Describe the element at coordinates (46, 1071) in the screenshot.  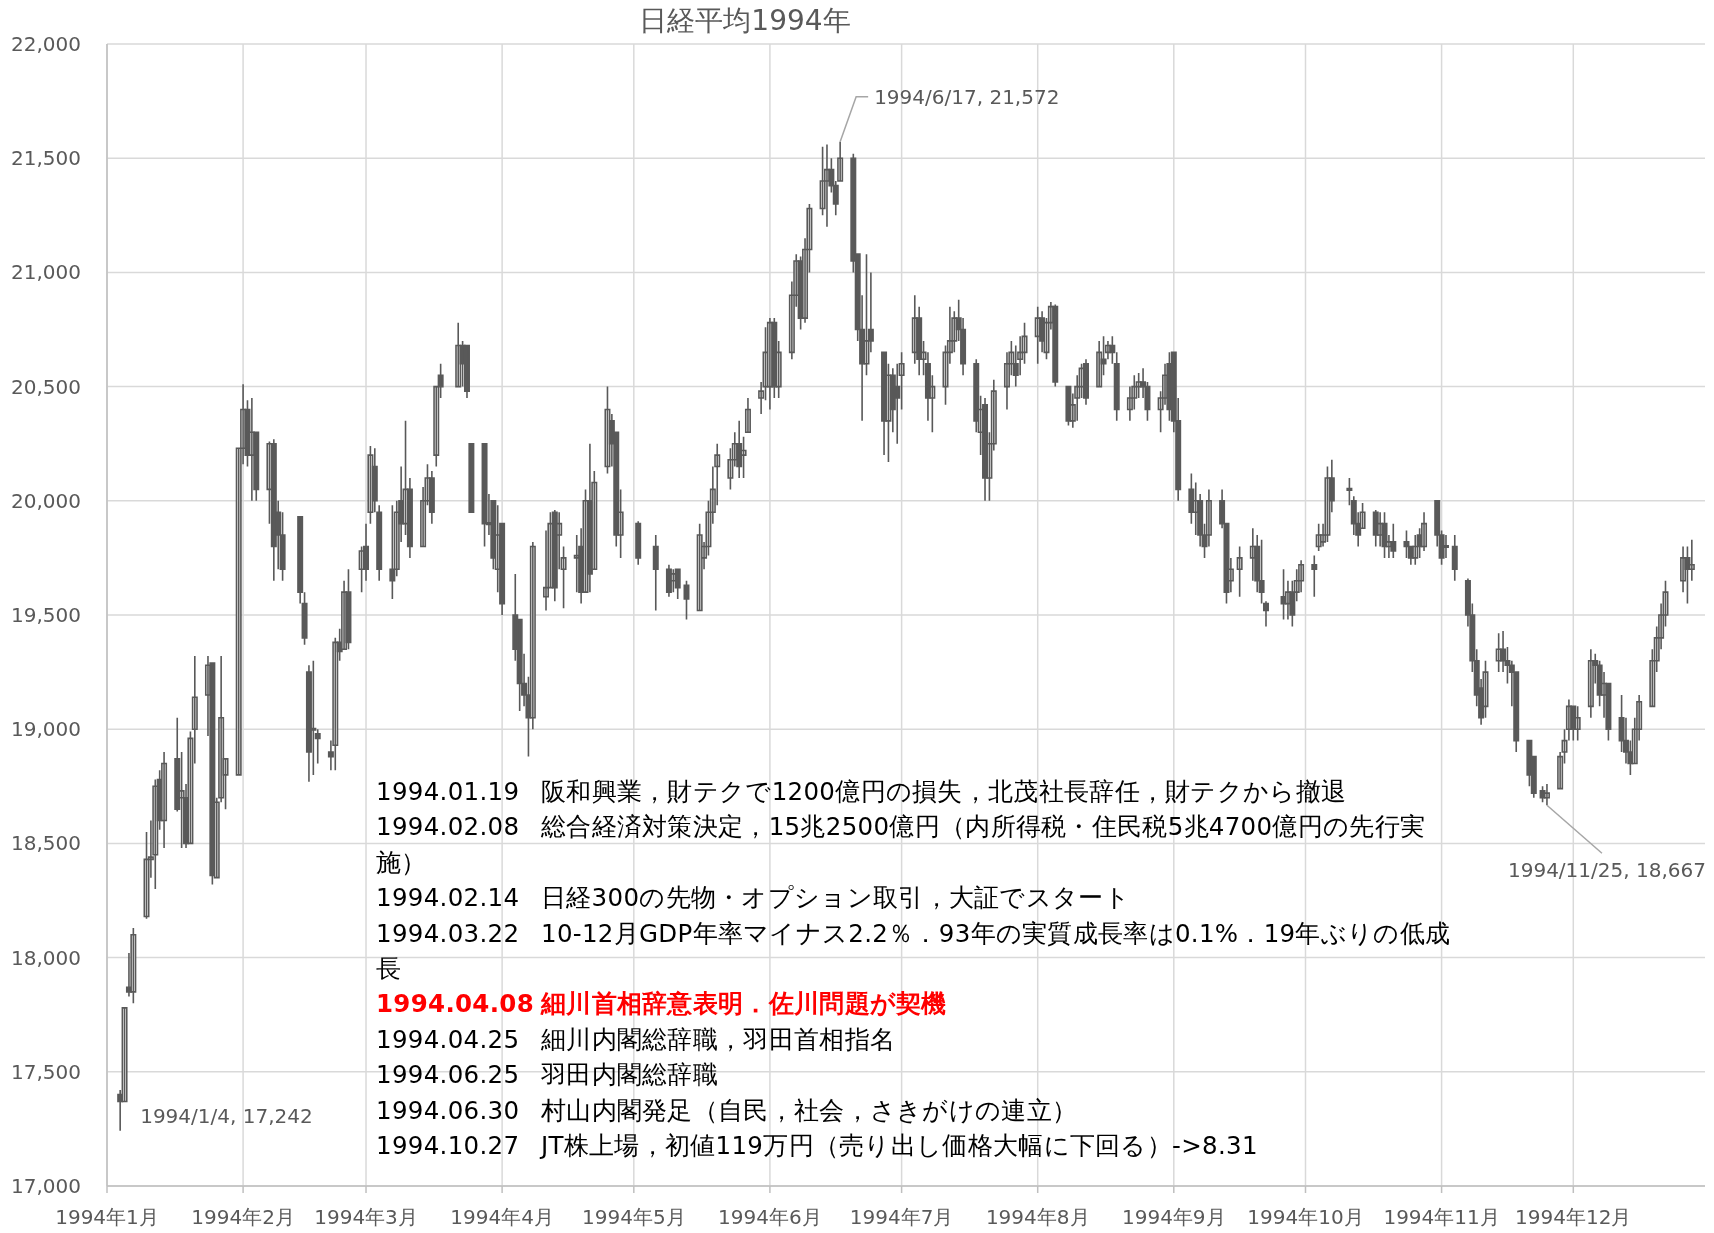
I see `y-tick-label: 17,500` at that location.